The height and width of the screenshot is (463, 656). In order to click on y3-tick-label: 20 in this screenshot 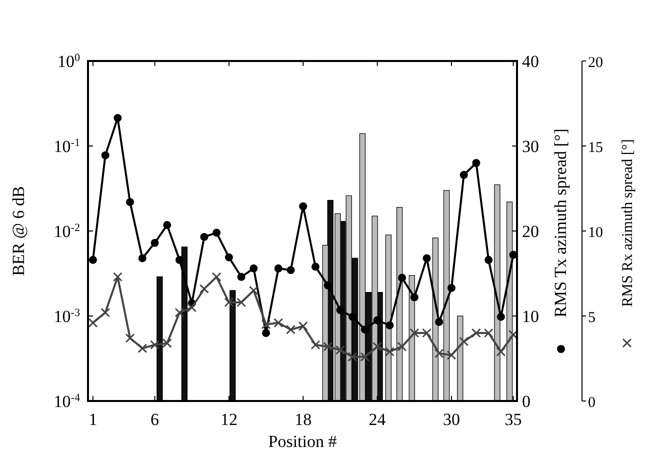, I will do `click(595, 63)`.